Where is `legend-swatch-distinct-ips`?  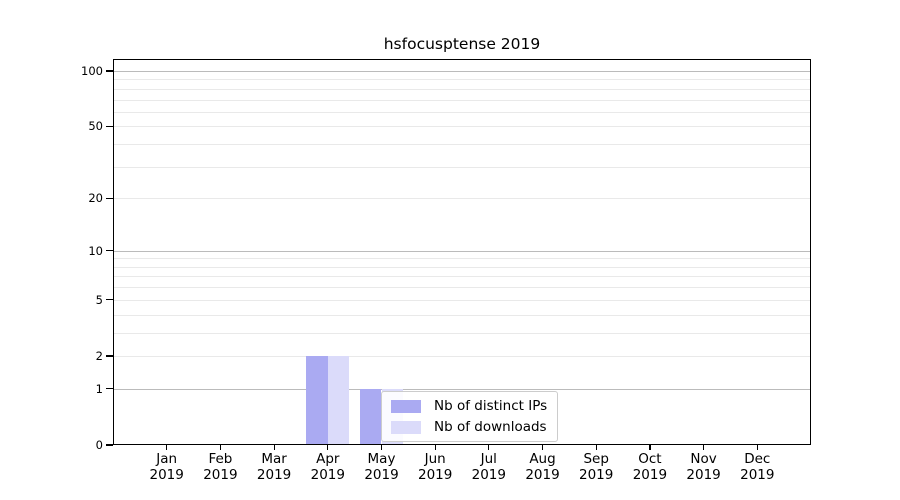 legend-swatch-distinct-ips is located at coordinates (406, 406).